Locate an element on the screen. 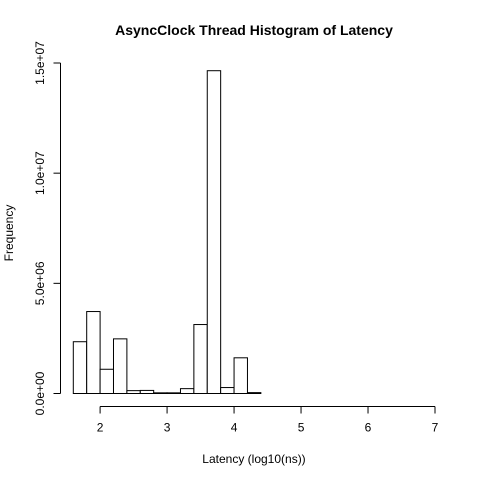 Image resolution: width=480 pixels, height=480 pixels. x-tick-label-7: 7 is located at coordinates (435, 428).